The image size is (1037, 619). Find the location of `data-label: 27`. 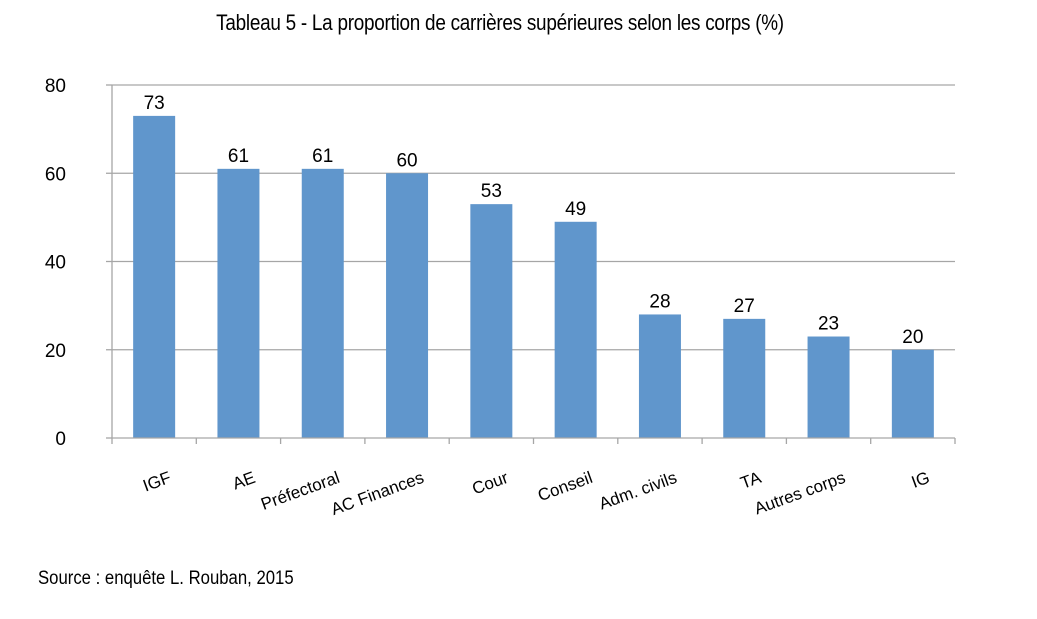

data-label: 27 is located at coordinates (744, 306).